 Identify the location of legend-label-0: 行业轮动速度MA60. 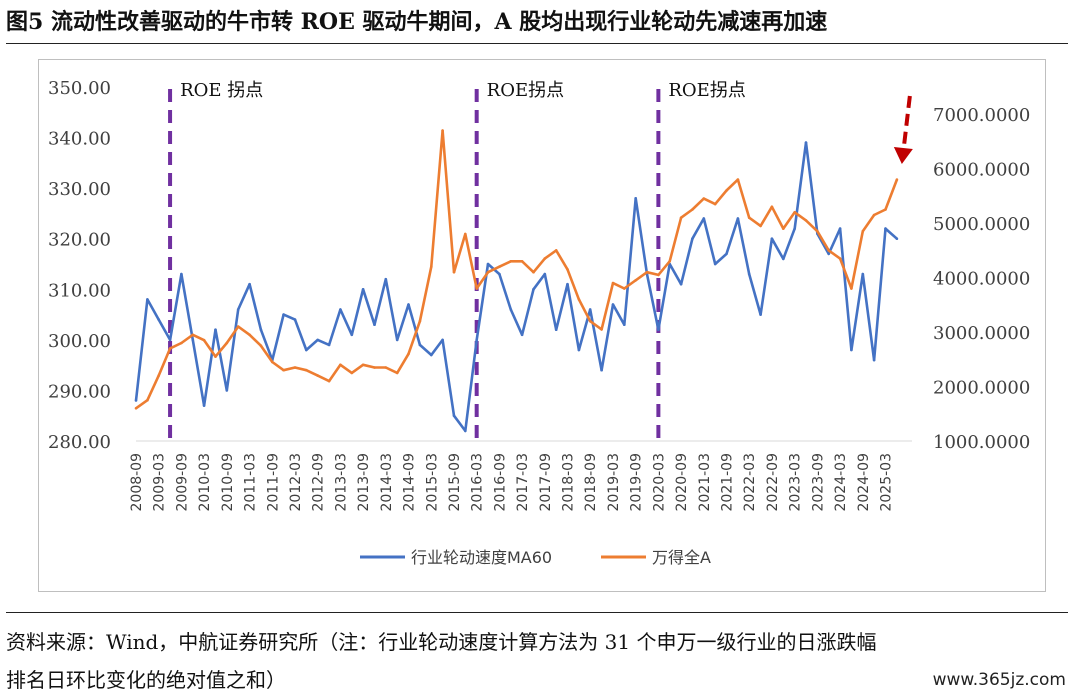
(481, 557).